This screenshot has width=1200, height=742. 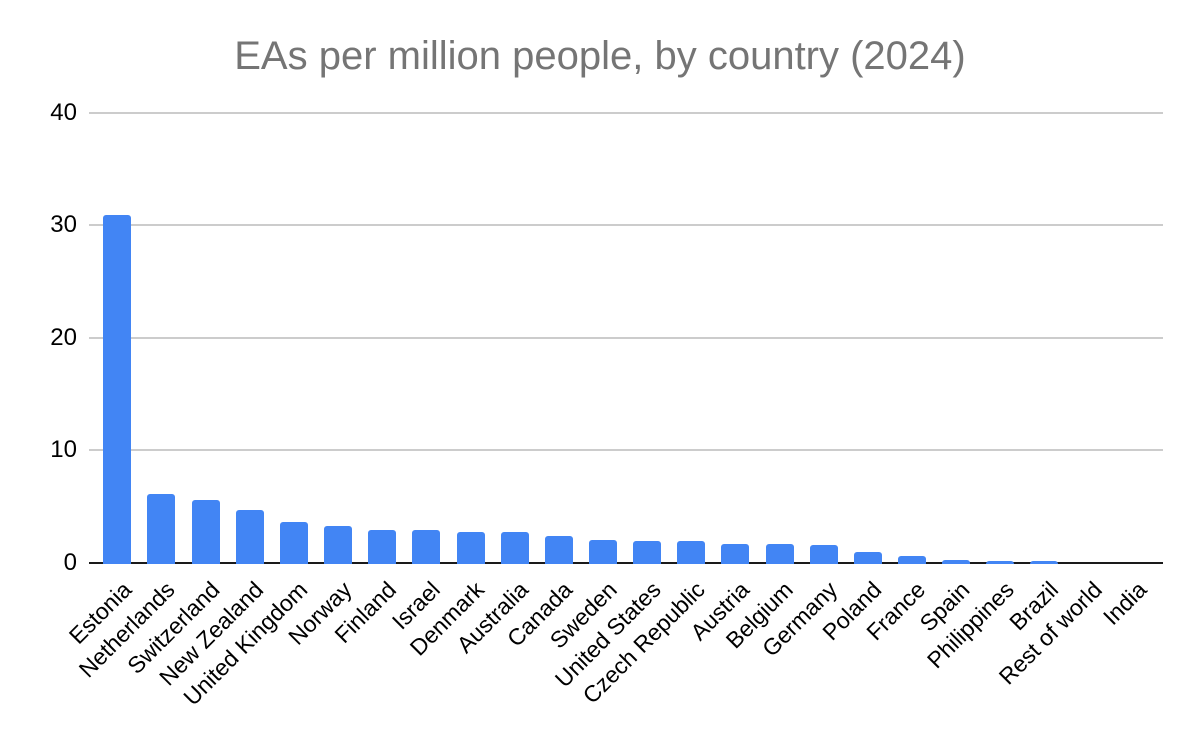 What do you see at coordinates (293, 542) in the screenshot?
I see `bar-united-kingdom` at bounding box center [293, 542].